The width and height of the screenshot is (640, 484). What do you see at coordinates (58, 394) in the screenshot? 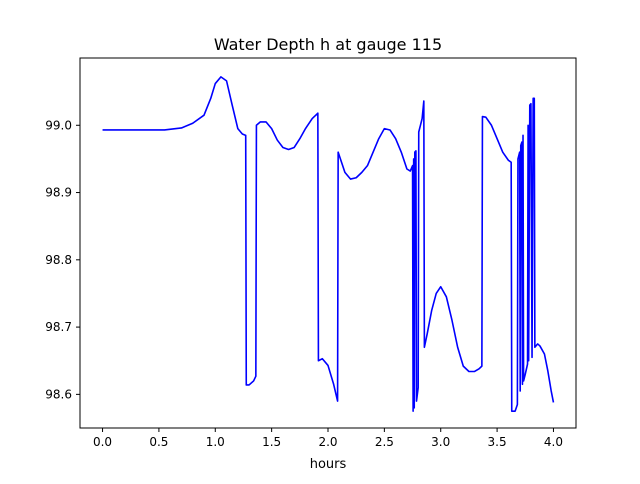
I see `y-tick-label: 98.6` at bounding box center [58, 394].